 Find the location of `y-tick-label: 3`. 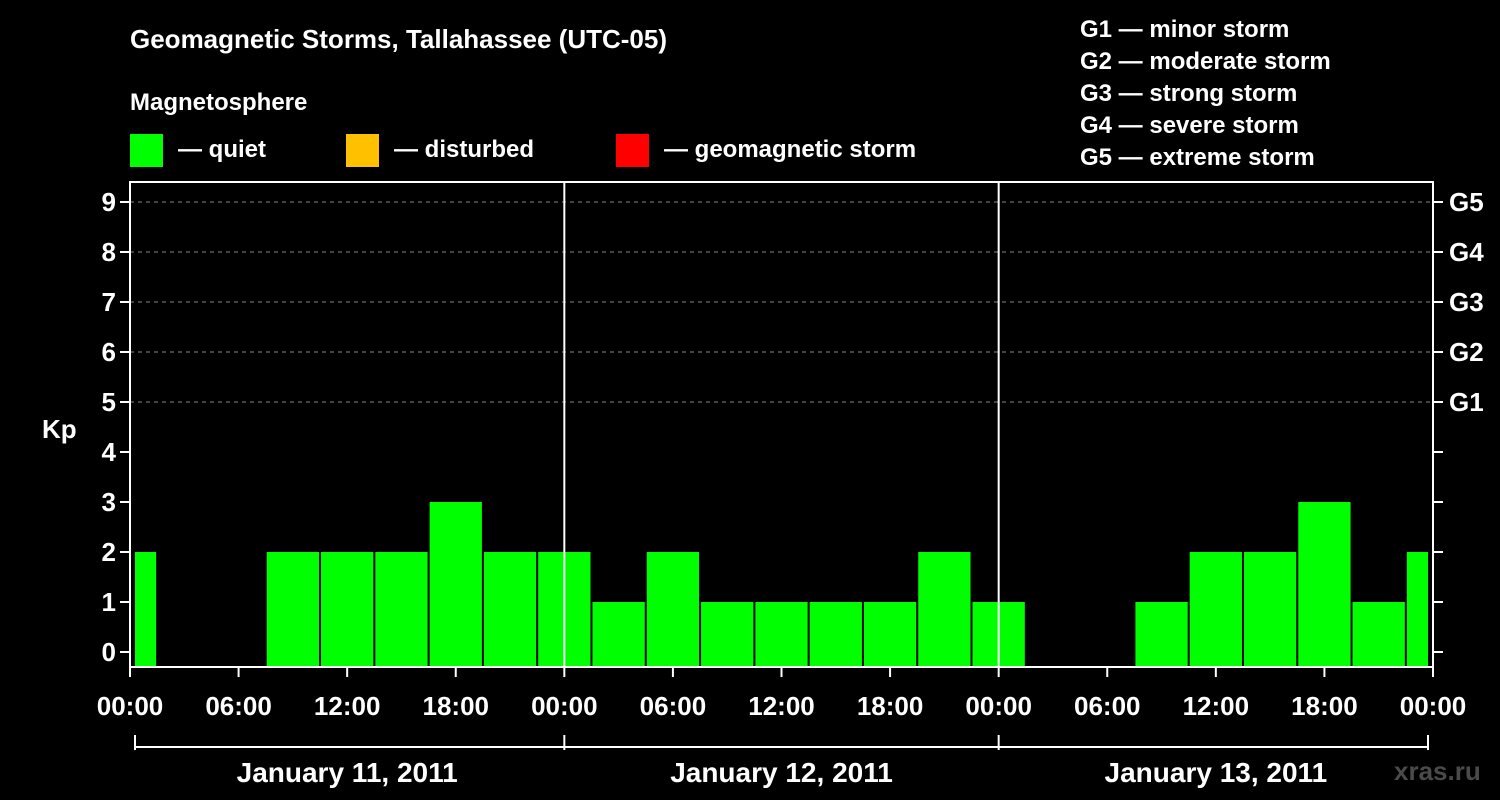

y-tick-label: 3 is located at coordinates (109, 502).